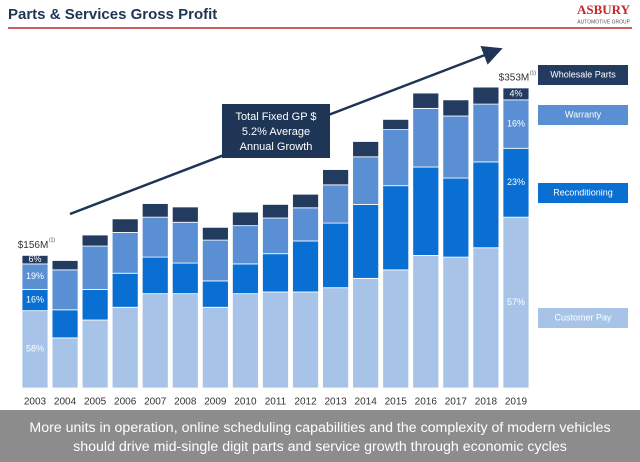 The image size is (640, 462). I want to click on x-tick-label: 2008, so click(185, 402).